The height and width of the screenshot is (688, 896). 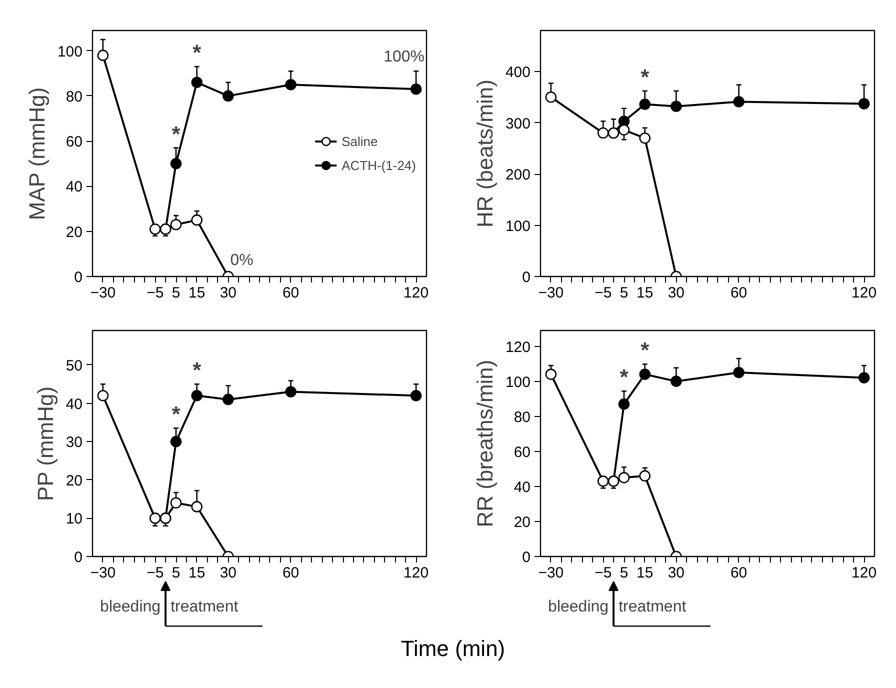 What do you see at coordinates (518, 175) in the screenshot?
I see `y-tick-label: 200` at bounding box center [518, 175].